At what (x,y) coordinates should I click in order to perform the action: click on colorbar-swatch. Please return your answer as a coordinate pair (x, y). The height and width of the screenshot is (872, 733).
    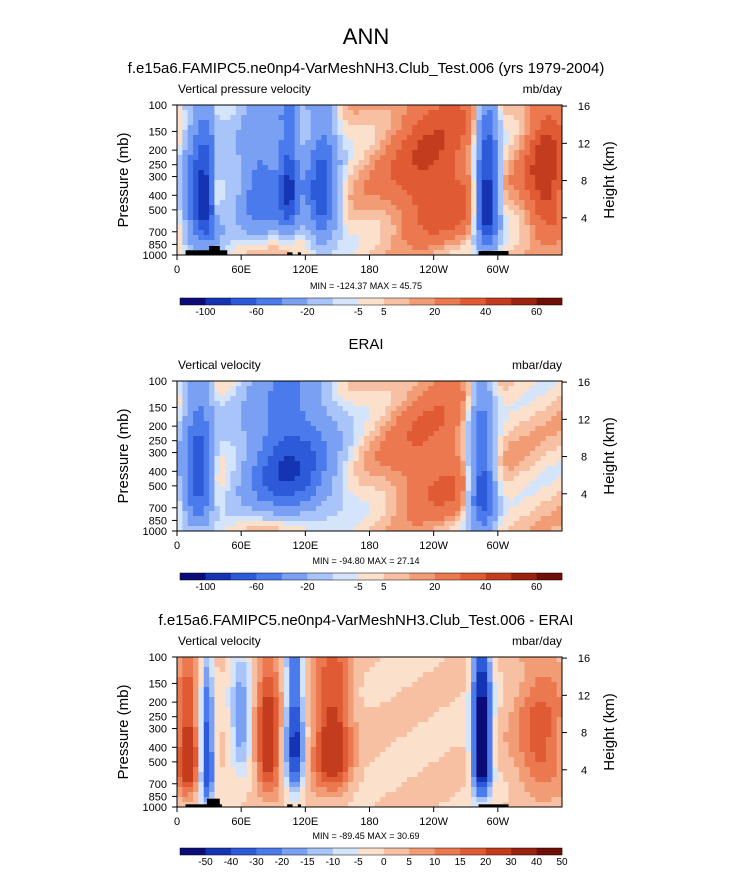
    Looking at the image, I should click on (422, 576).